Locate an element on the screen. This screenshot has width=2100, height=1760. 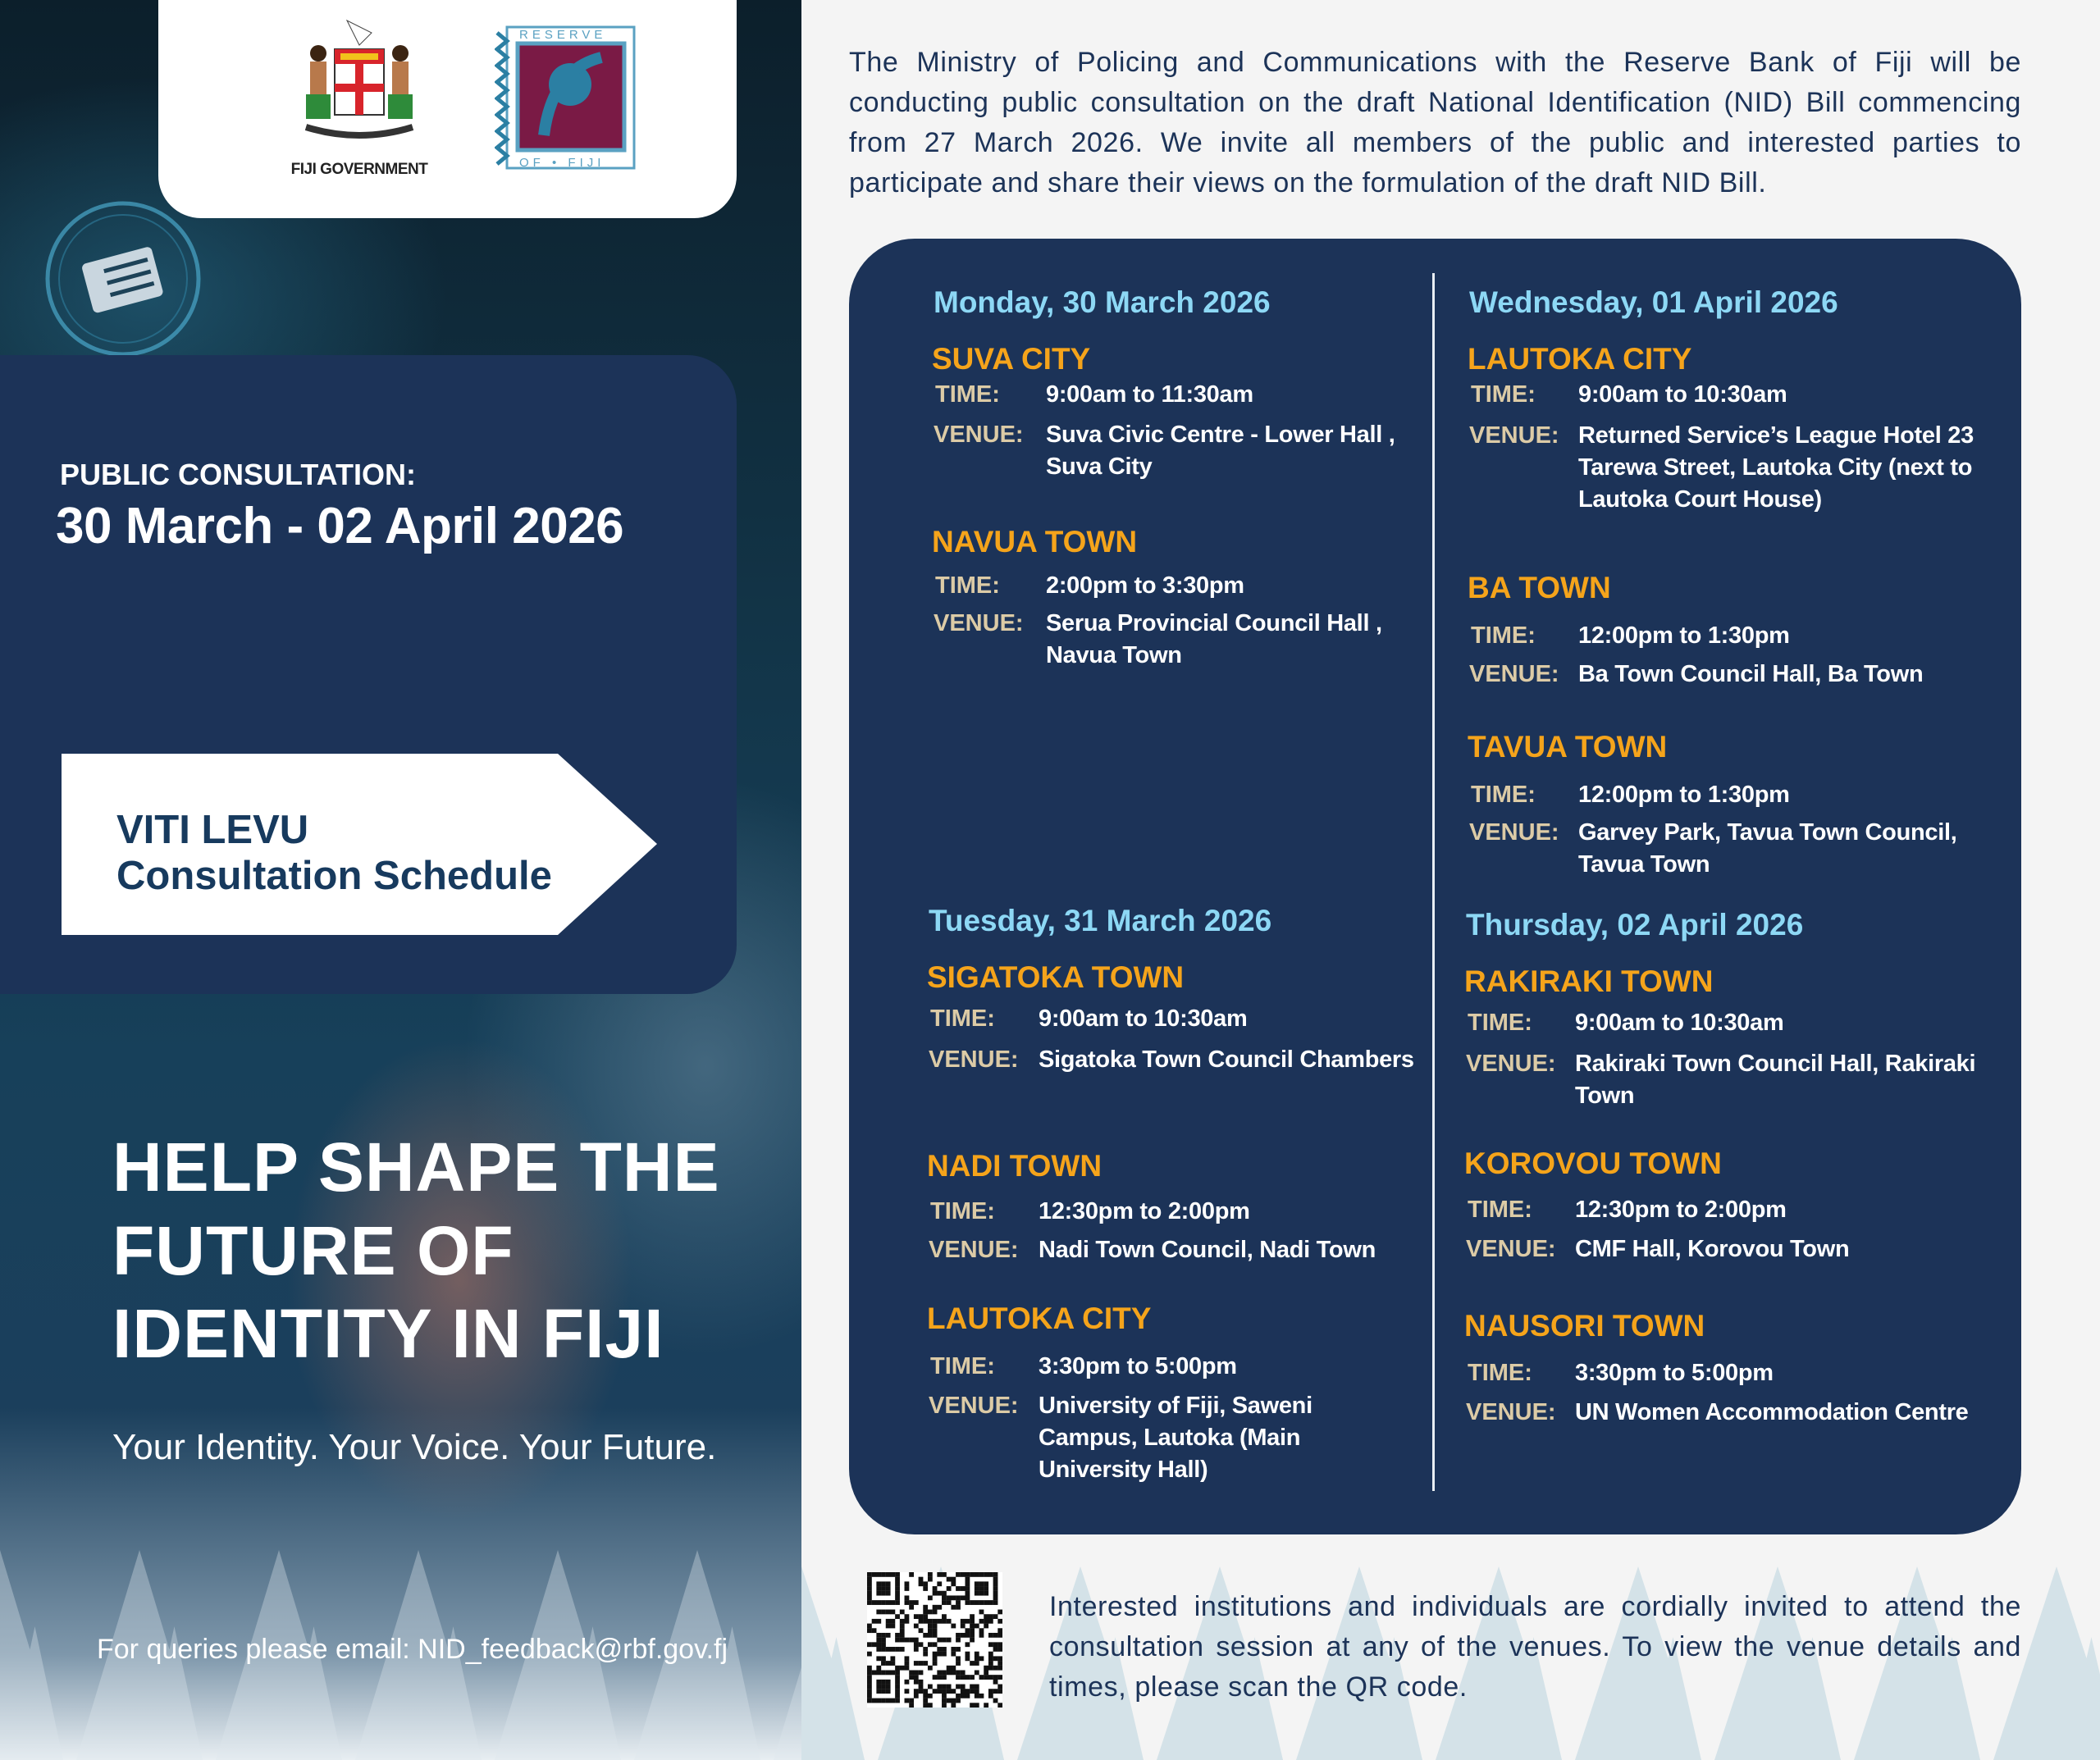
logo-card: FIJI GOVERNMENT RESERVE OF • FIJI is located at coordinates (447, 109).